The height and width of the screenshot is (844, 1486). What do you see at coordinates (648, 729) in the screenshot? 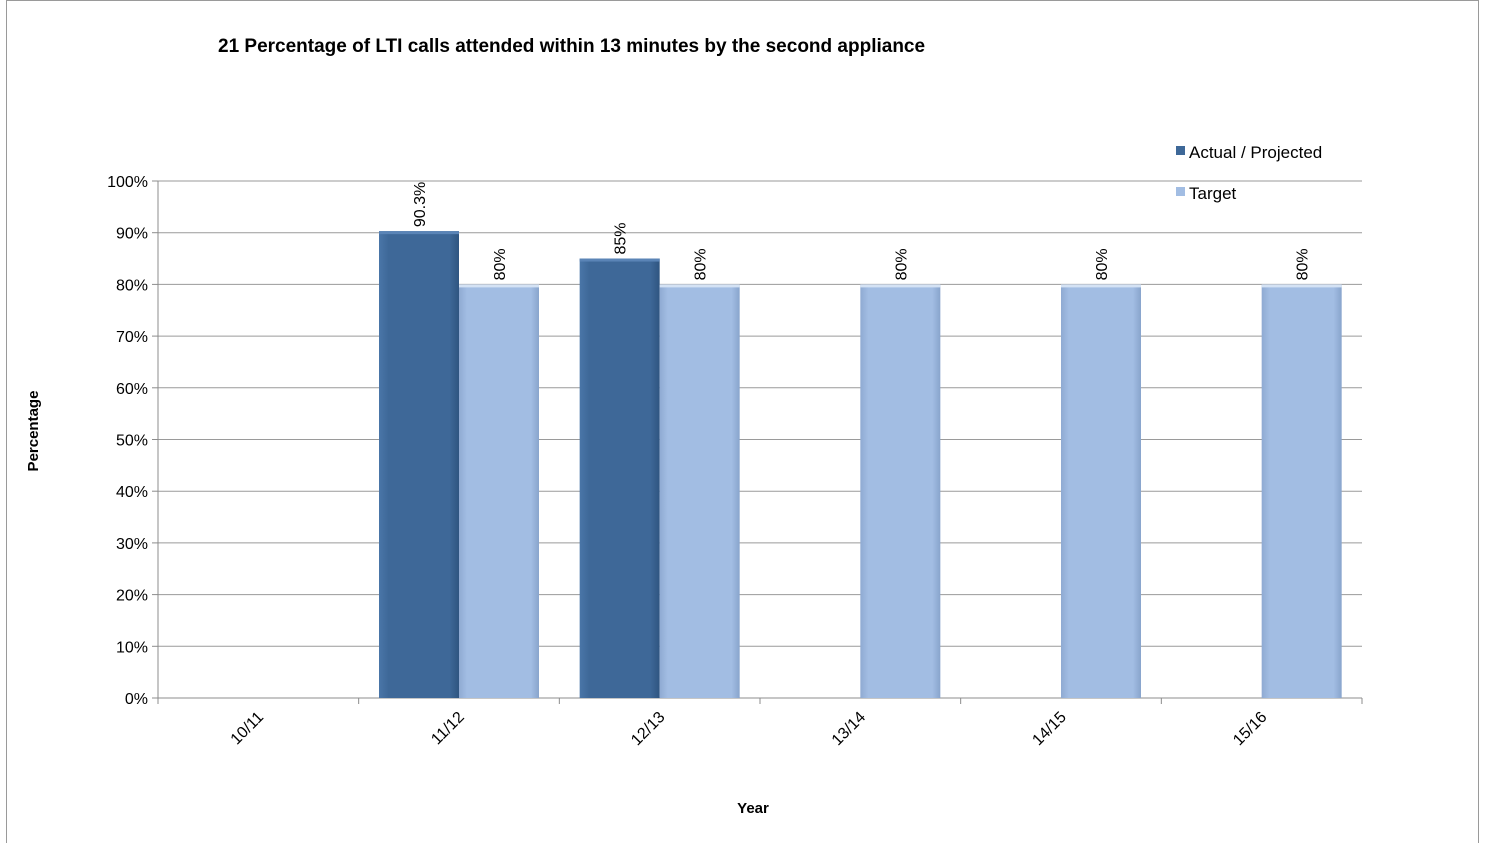
I see `x-tick-label: 12/13` at bounding box center [648, 729].